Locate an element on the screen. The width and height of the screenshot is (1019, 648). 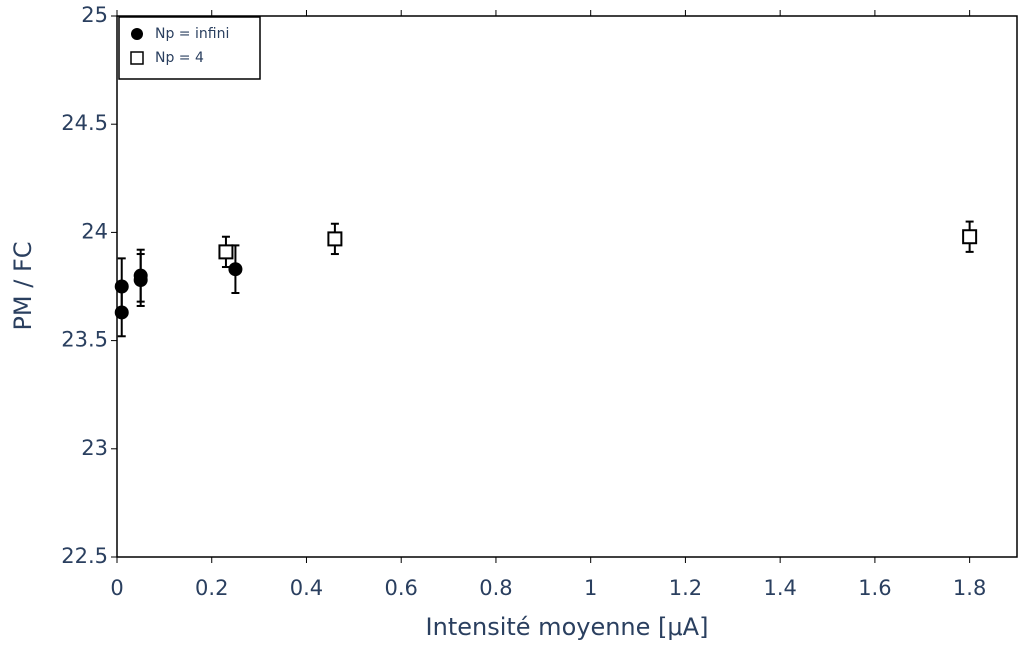
legend-label: Np = 4 is located at coordinates (179, 58).